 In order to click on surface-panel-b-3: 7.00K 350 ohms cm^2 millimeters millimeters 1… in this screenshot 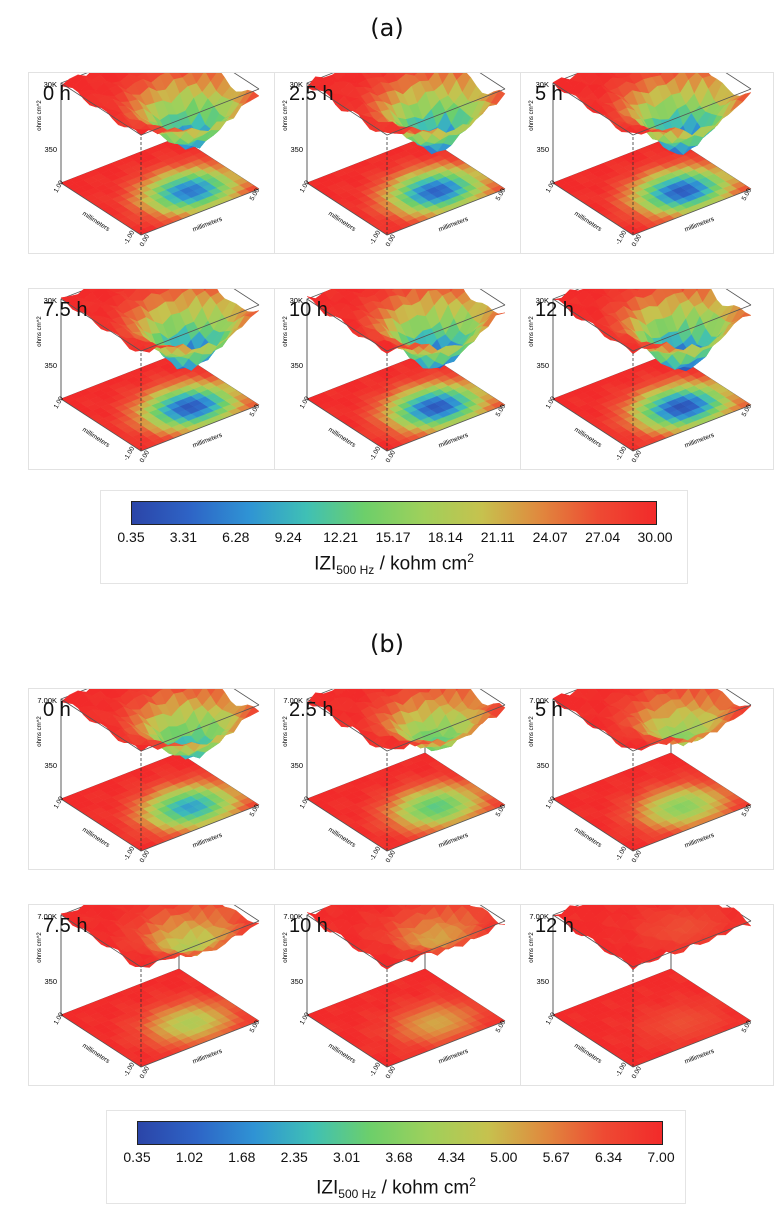, I will do `click(155, 995)`.